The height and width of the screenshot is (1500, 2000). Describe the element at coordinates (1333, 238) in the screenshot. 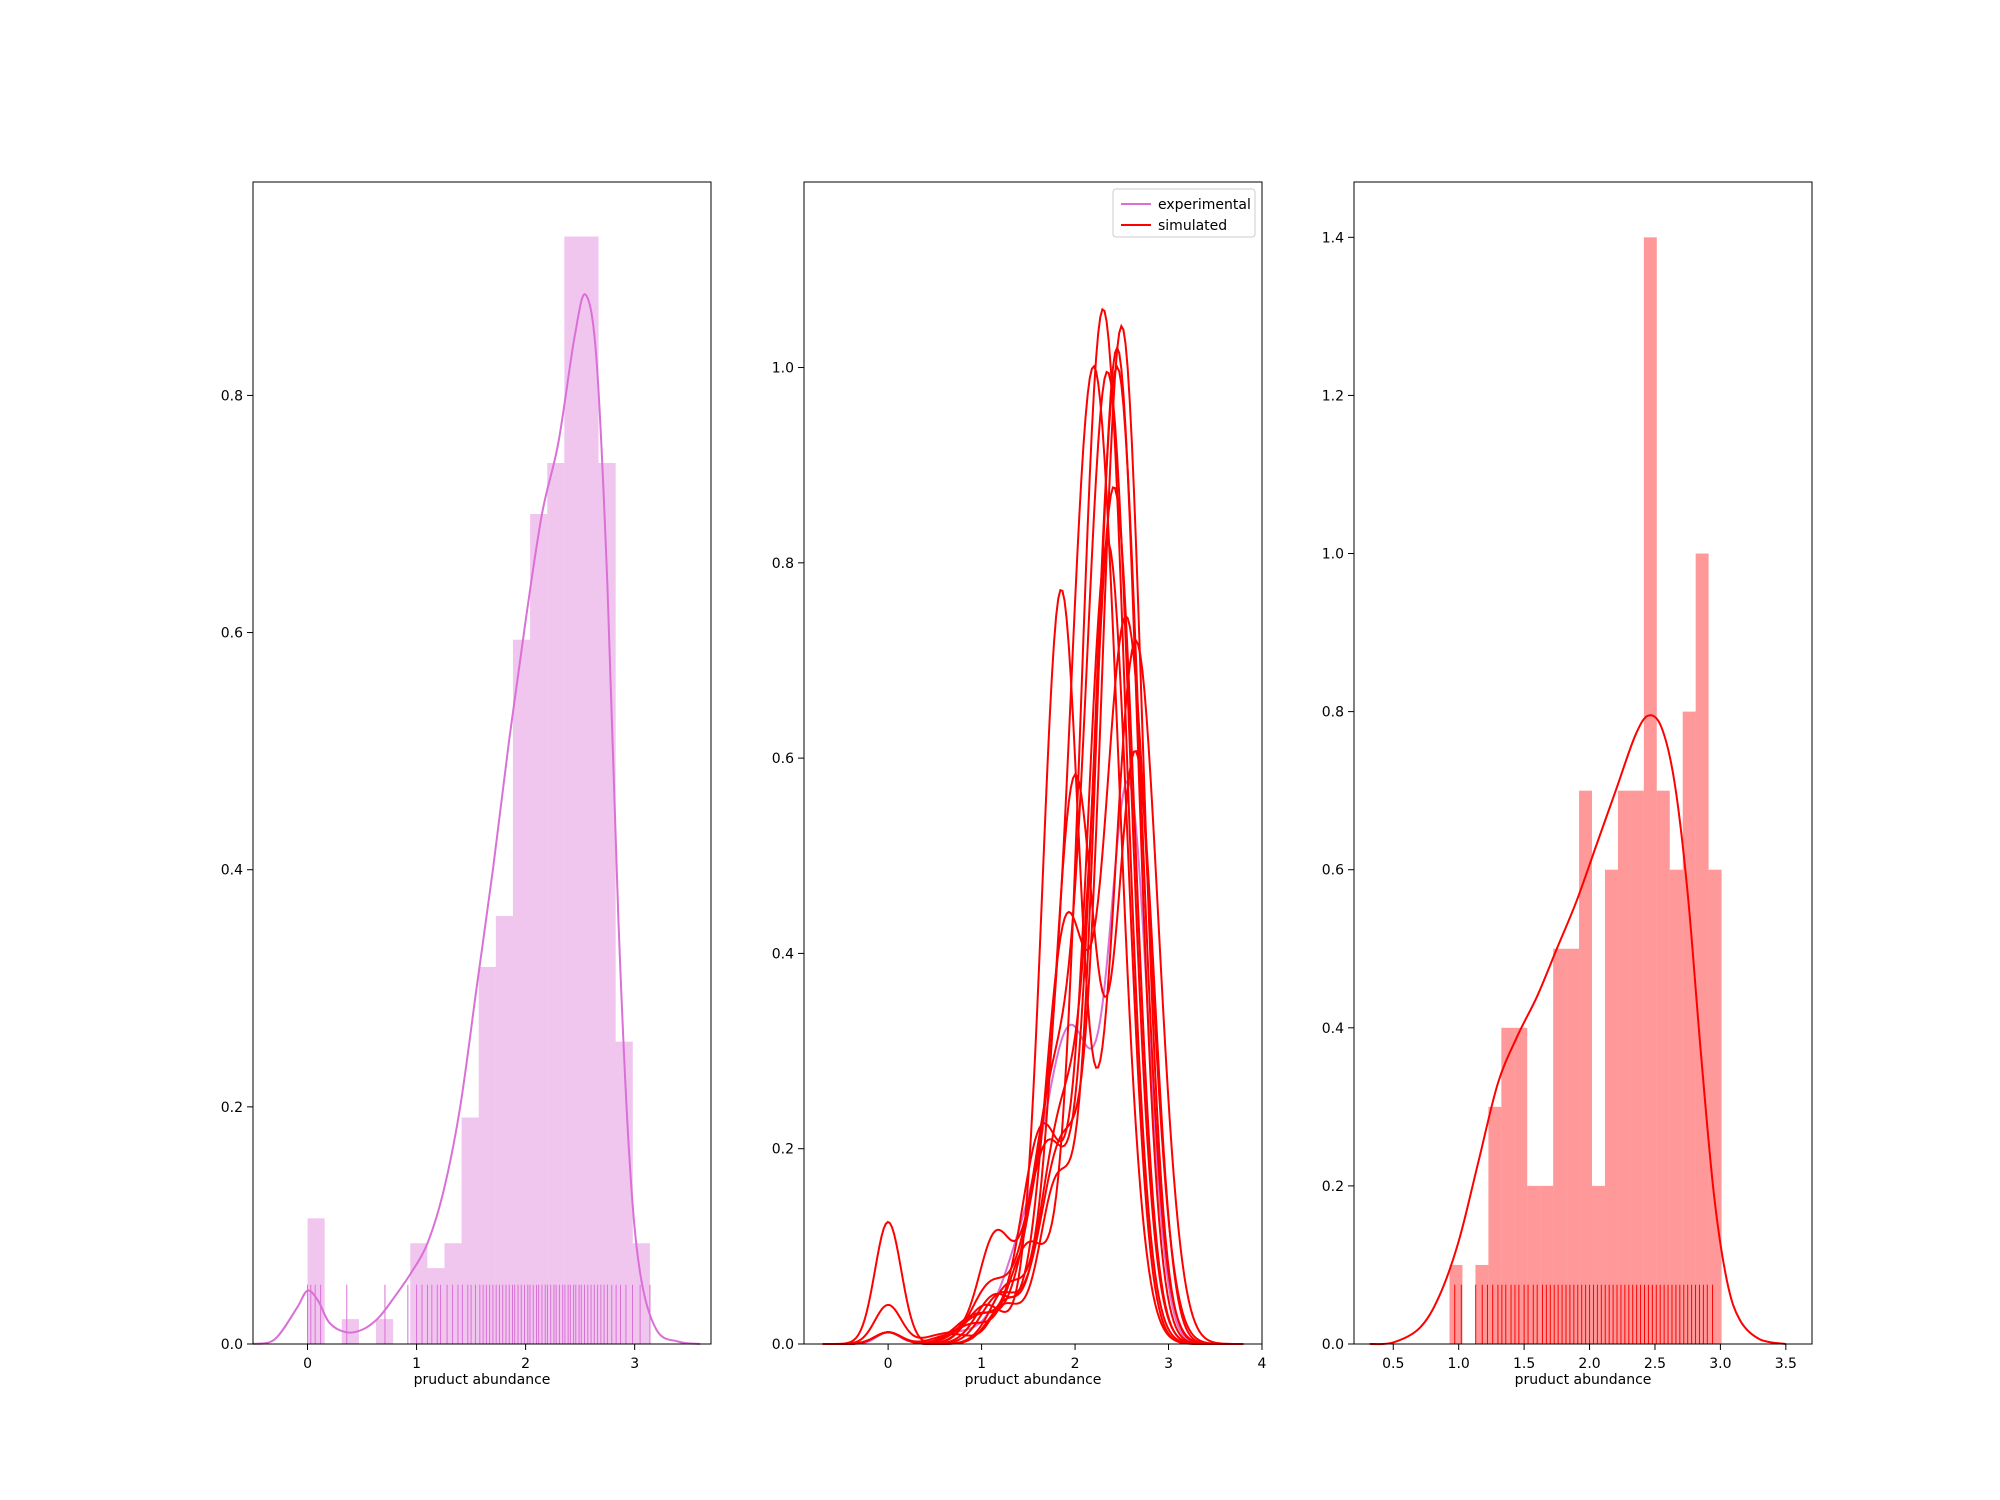

I see `y-tick-label: 1.4` at that location.